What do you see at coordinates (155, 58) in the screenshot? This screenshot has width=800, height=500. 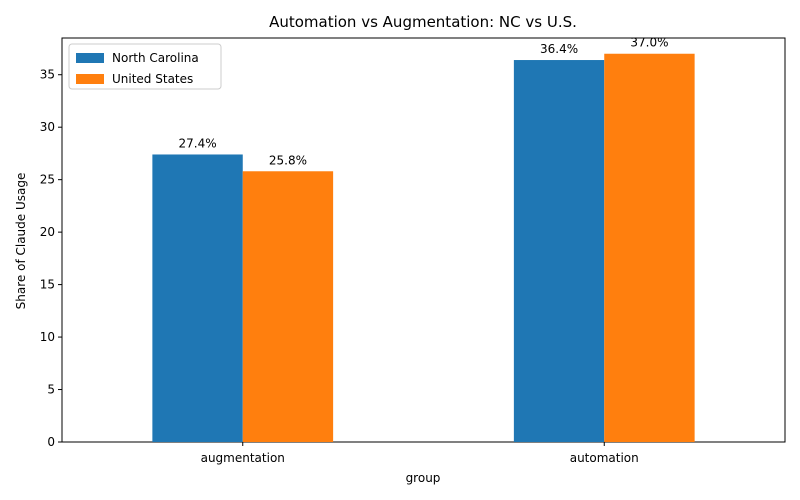 I see `legend-label: North Carolina` at bounding box center [155, 58].